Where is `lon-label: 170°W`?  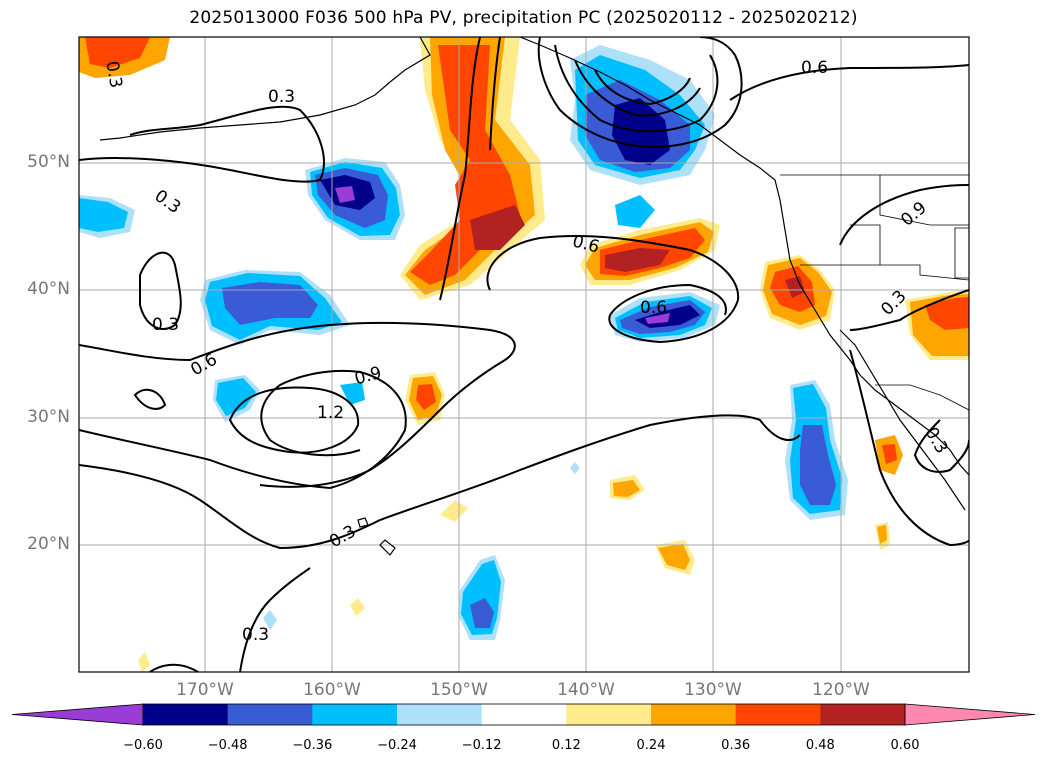 lon-label: 170°W is located at coordinates (205, 690).